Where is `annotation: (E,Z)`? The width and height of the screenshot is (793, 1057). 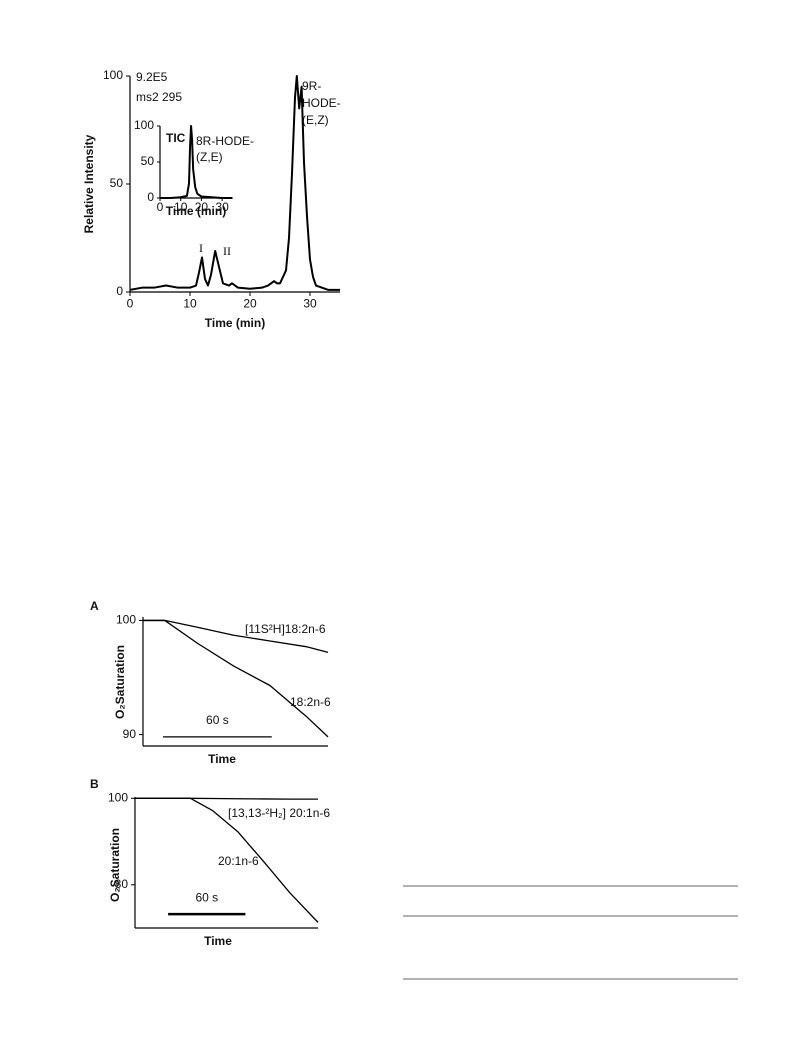
annotation: (E,Z) is located at coordinates (315, 120).